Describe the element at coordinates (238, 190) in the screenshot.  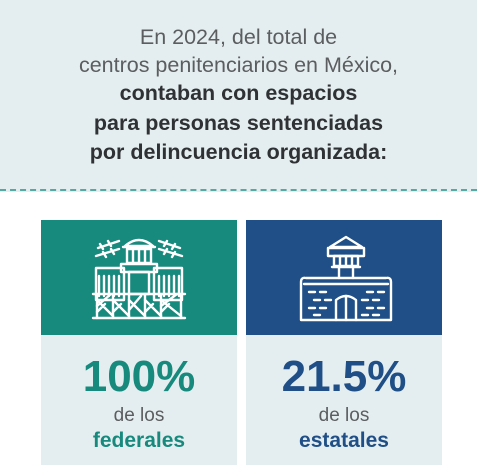
I see `dashed-divider` at that location.